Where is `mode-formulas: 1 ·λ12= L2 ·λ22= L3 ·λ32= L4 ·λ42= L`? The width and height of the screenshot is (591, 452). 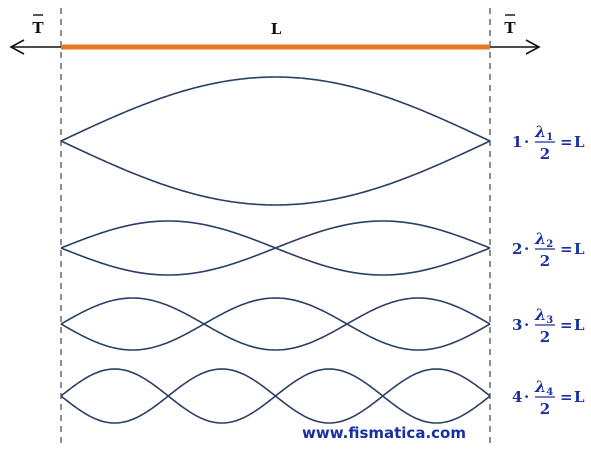 mode-formulas: 1 ·λ12= L2 ·λ22= L3 ·λ32= L4 ·λ42= L is located at coordinates (548, 270).